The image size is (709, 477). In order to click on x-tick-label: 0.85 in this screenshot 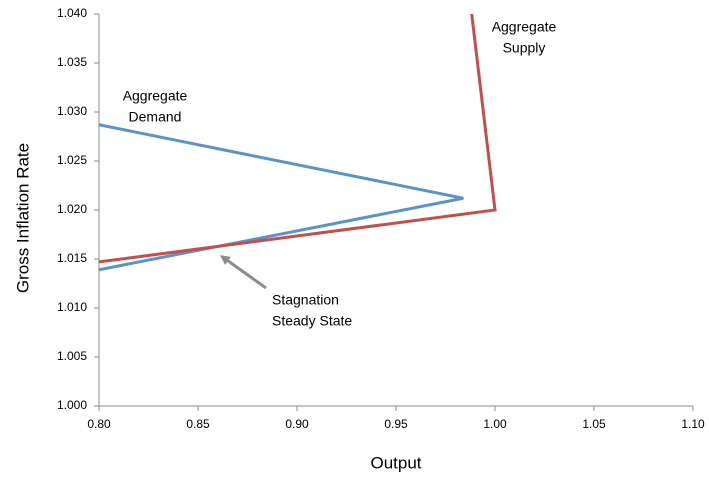, I will do `click(198, 424)`.